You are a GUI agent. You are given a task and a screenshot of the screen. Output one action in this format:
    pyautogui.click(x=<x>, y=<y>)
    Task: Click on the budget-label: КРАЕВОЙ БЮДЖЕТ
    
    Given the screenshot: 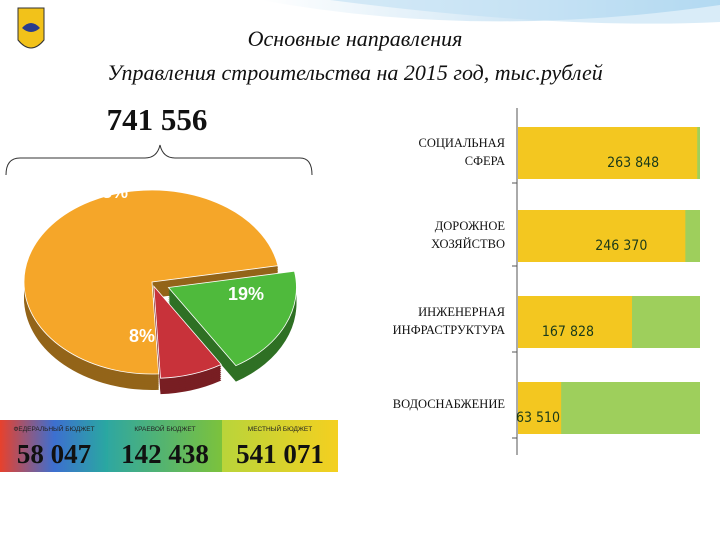 What is the action you would take?
    pyautogui.click(x=164, y=428)
    